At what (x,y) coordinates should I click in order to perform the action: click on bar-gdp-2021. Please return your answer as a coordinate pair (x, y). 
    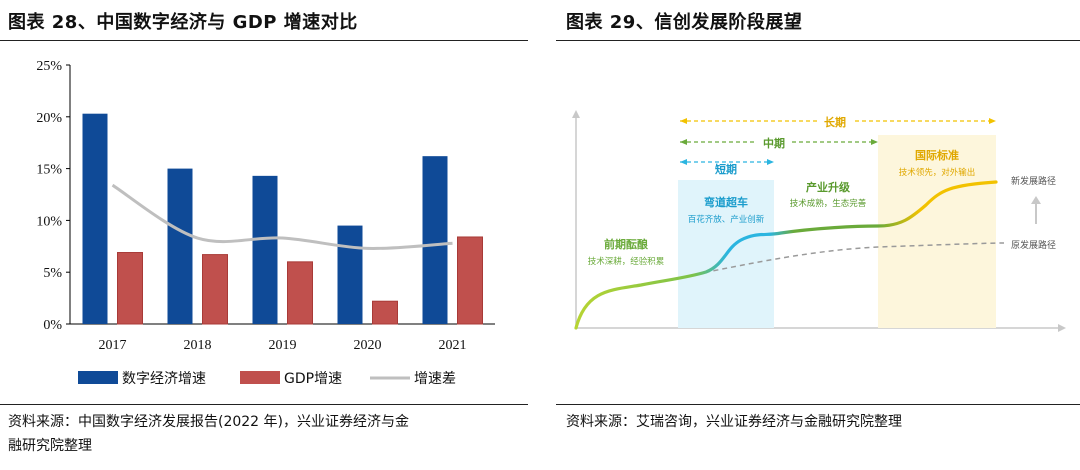
    Looking at the image, I should click on (470, 280).